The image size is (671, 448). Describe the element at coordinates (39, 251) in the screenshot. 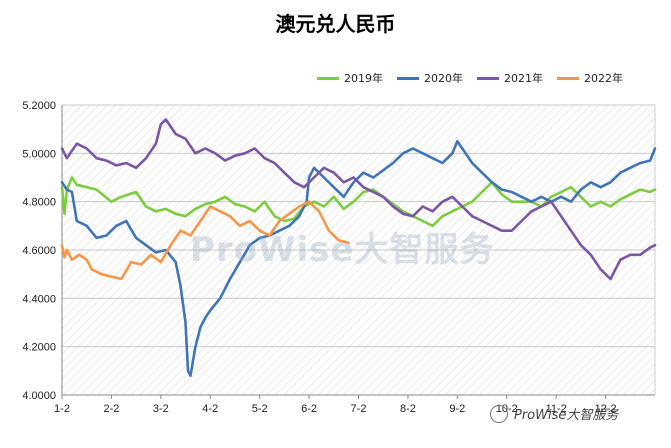

I see `y-tick-label: 4.6000` at that location.